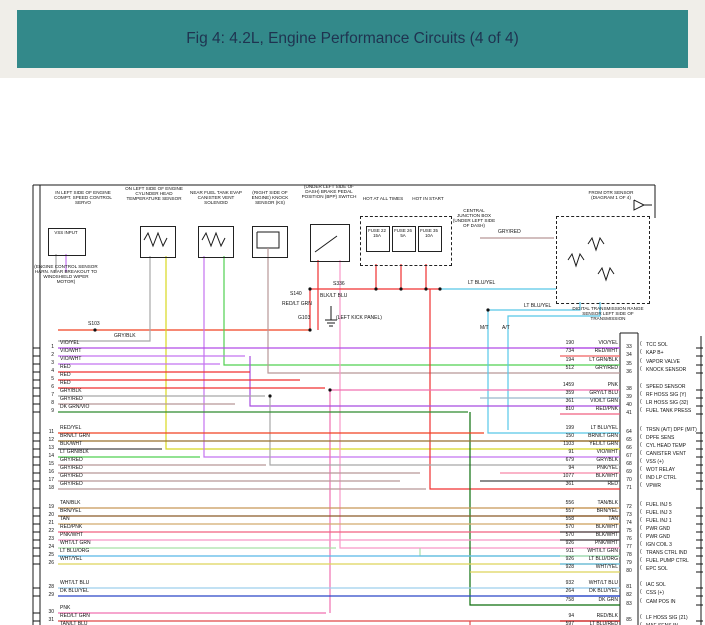 The height and width of the screenshot is (625, 705). Describe the element at coordinates (65, 367) in the screenshot. I see `wire-color-label: RED` at that location.